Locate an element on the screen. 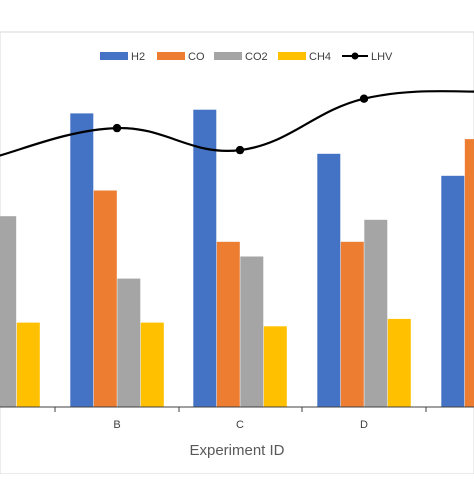 The height and width of the screenshot is (479, 474). legend-label-co: CO is located at coordinates (196, 57).